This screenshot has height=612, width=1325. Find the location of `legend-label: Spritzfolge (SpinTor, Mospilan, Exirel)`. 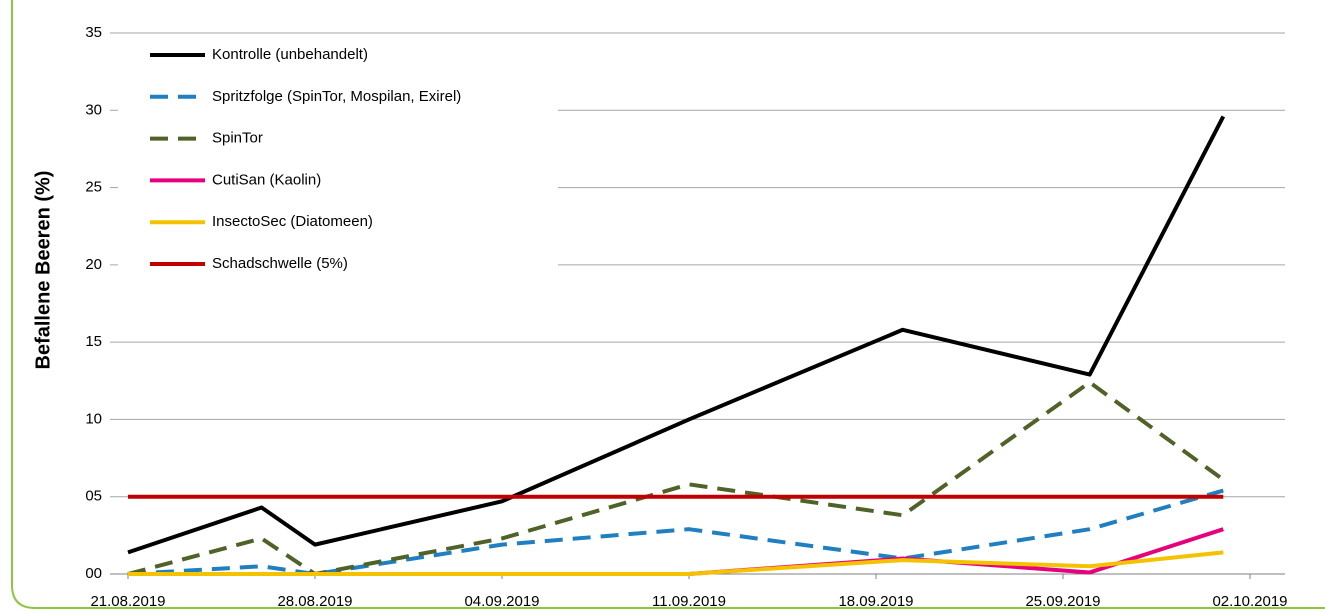

legend-label: Spritzfolge (SpinTor, Mospilan, Exirel) is located at coordinates (336, 96).